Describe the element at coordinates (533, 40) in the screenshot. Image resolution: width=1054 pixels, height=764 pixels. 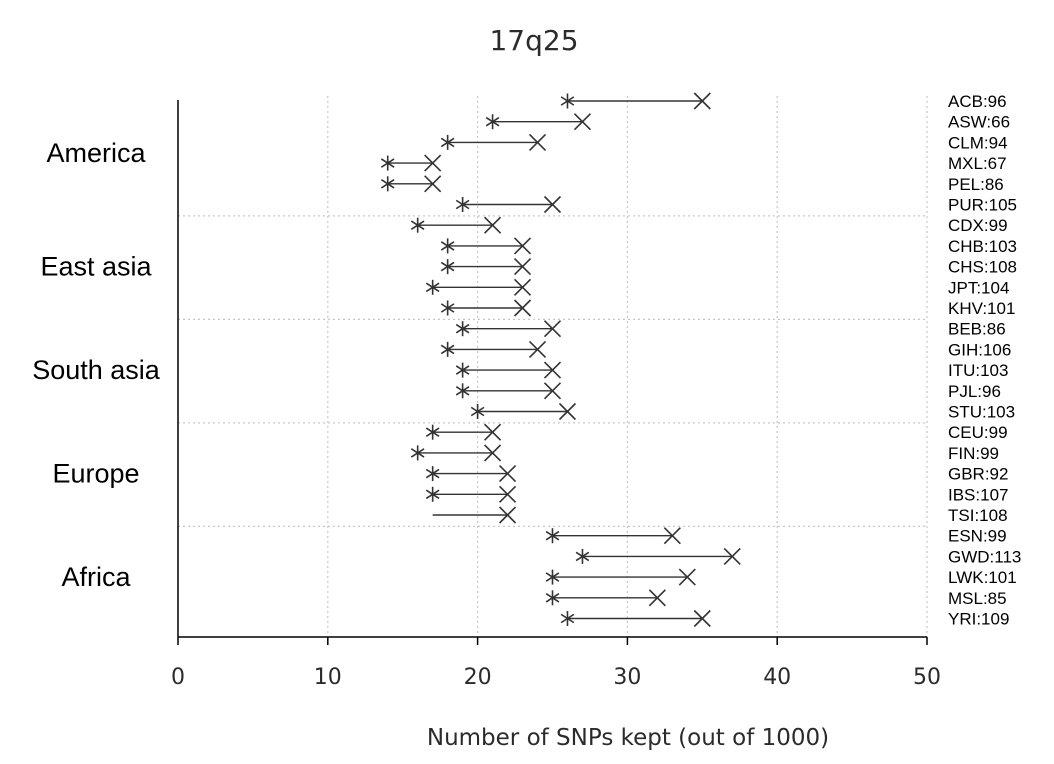
I see `chart-title: 17q25` at that location.